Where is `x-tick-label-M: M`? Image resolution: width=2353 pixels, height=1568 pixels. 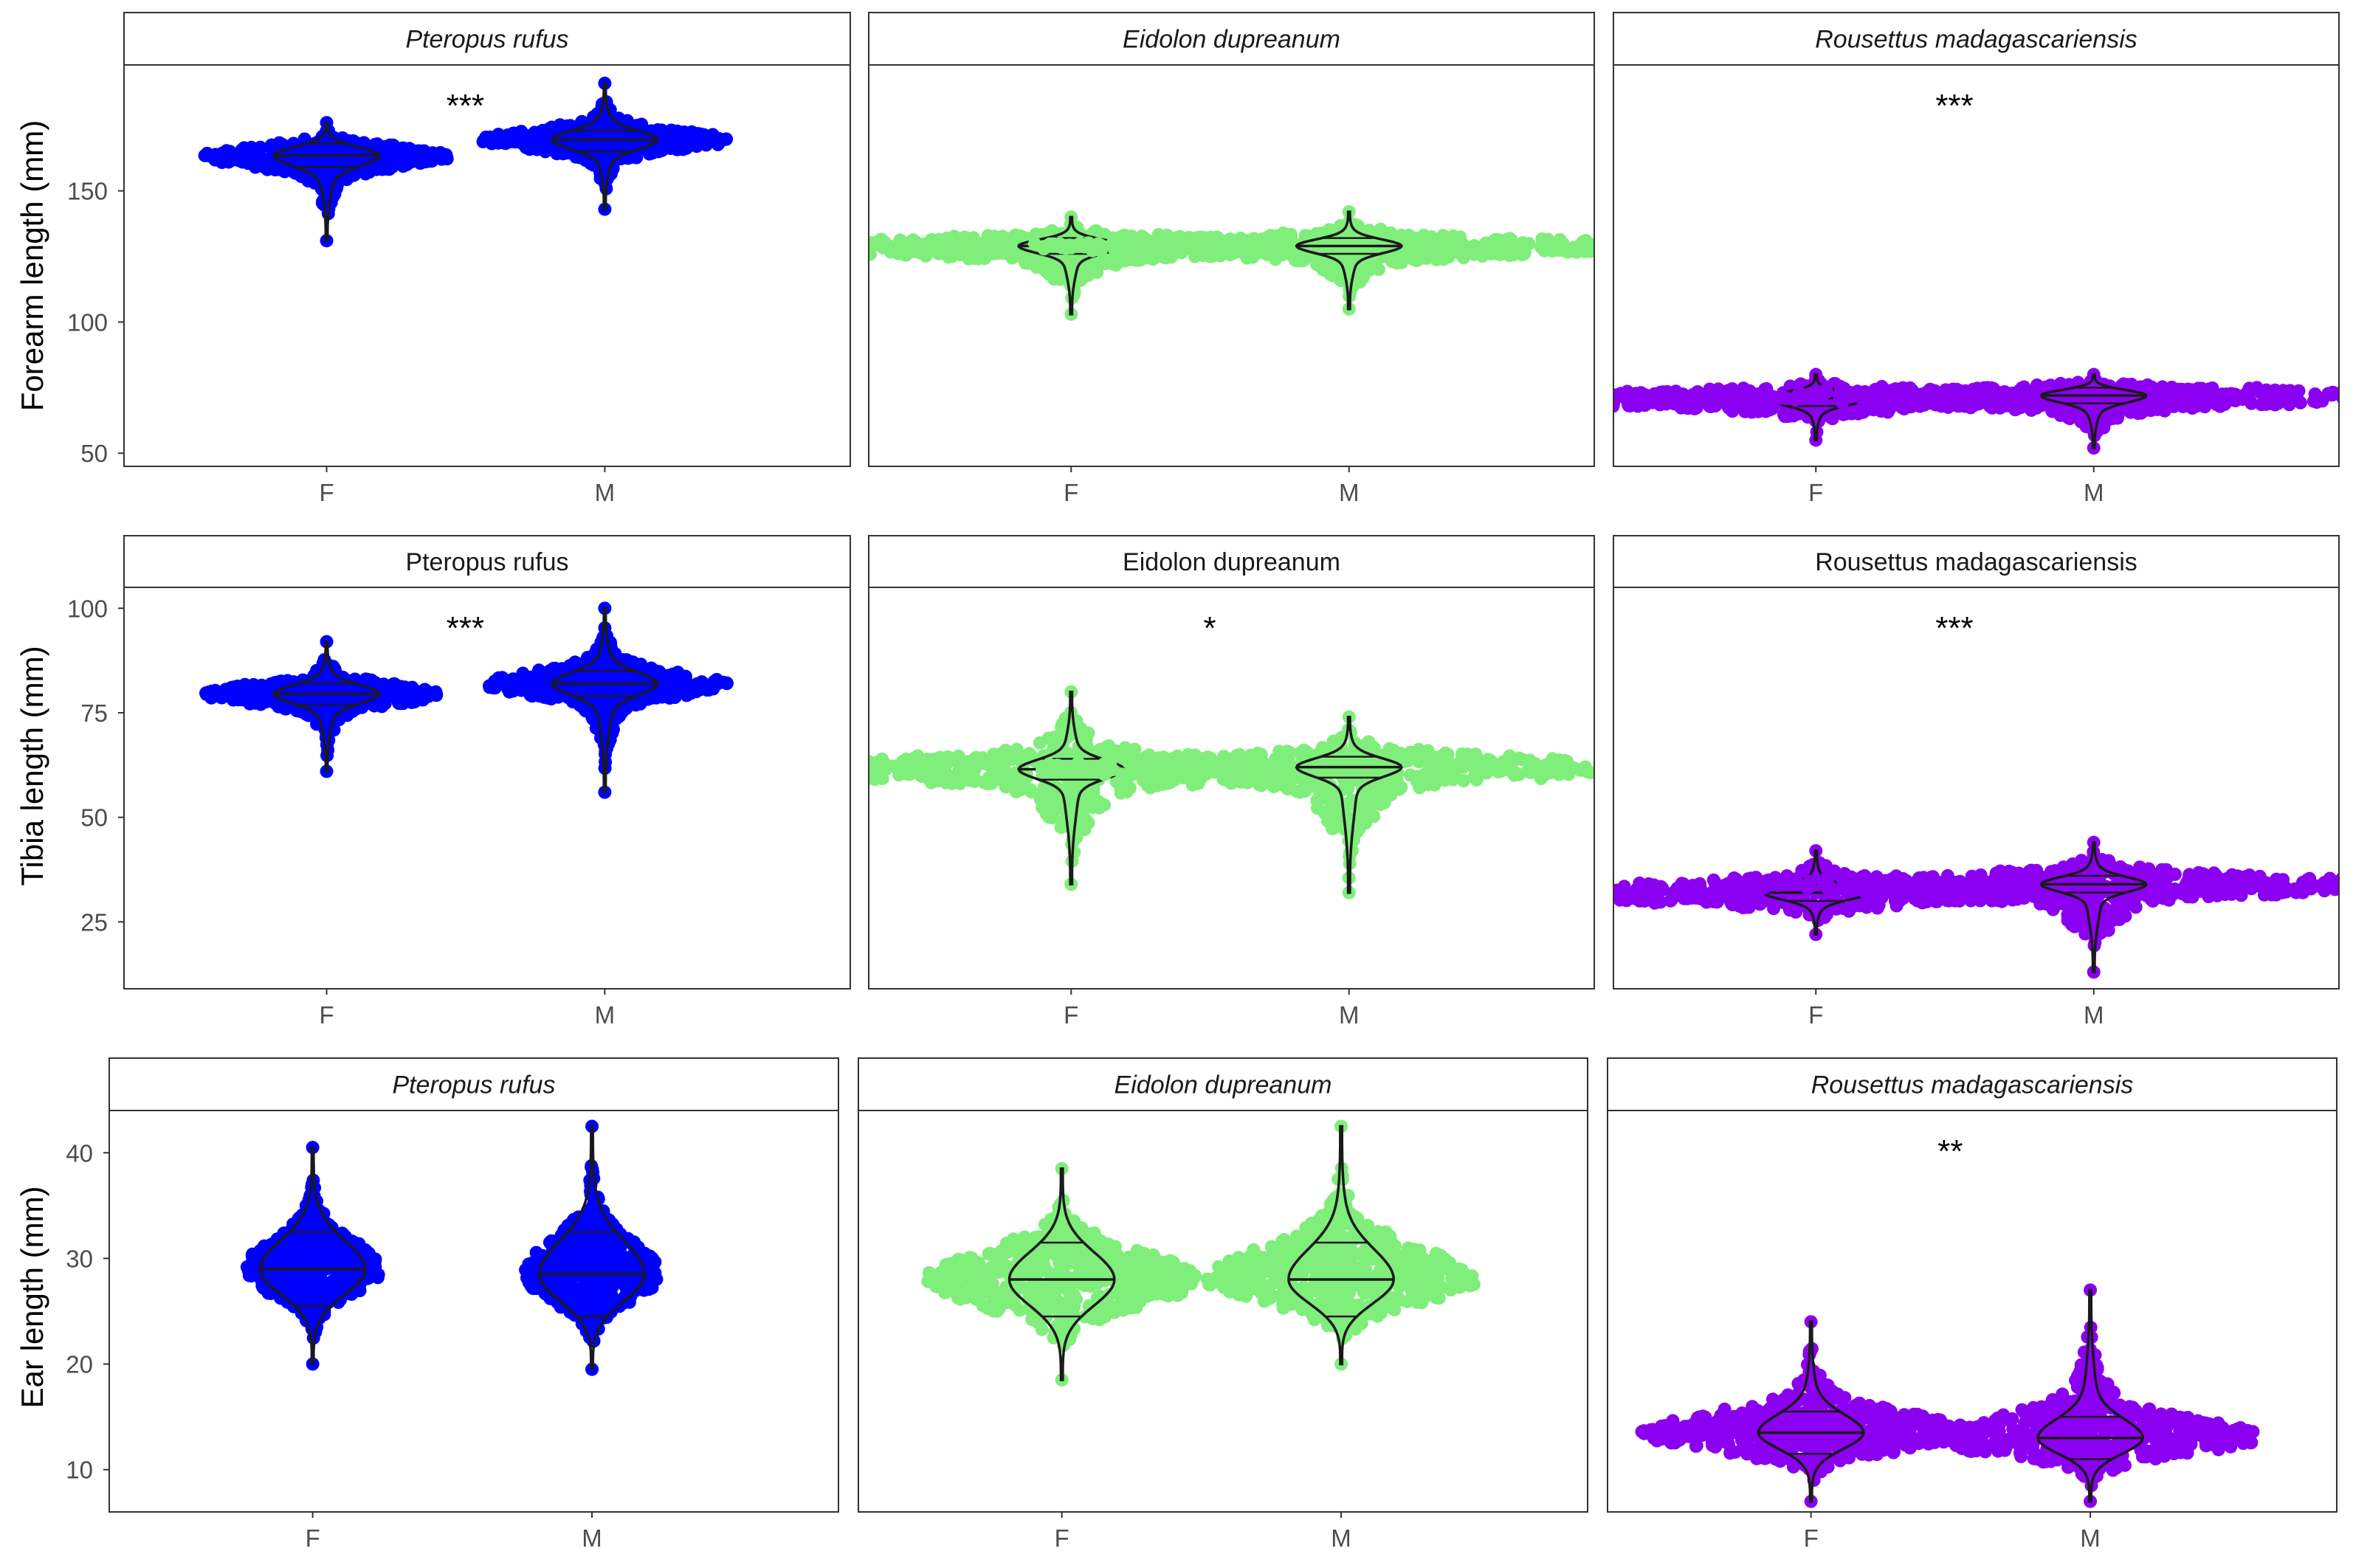 x-tick-label-M: M is located at coordinates (1349, 492).